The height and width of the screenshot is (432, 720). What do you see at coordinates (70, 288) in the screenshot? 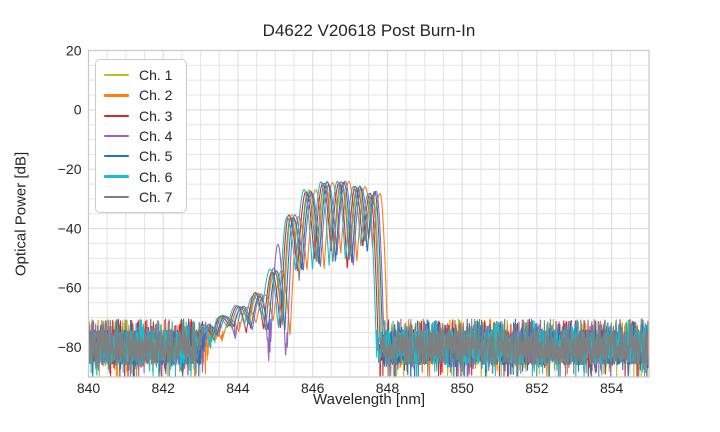
I see `y-tick-label: −60` at bounding box center [70, 288].